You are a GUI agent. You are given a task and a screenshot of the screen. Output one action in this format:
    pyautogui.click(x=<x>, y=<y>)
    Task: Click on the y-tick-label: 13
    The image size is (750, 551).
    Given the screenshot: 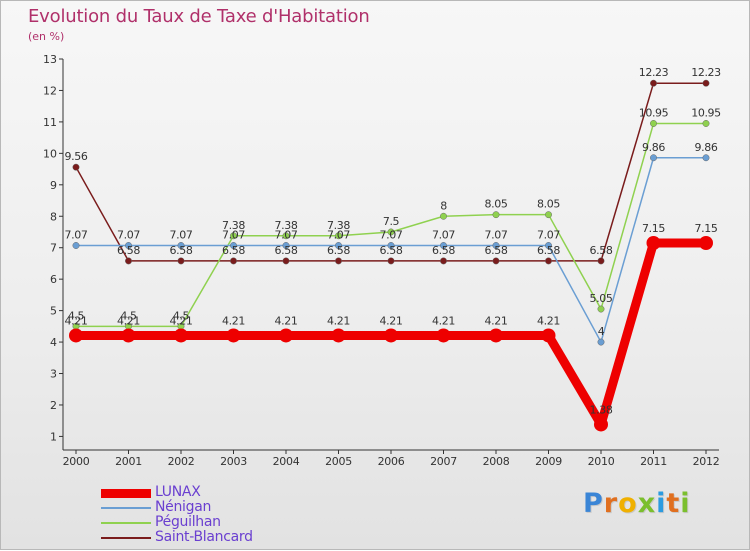 What is the action you would take?
    pyautogui.click(x=50, y=59)
    